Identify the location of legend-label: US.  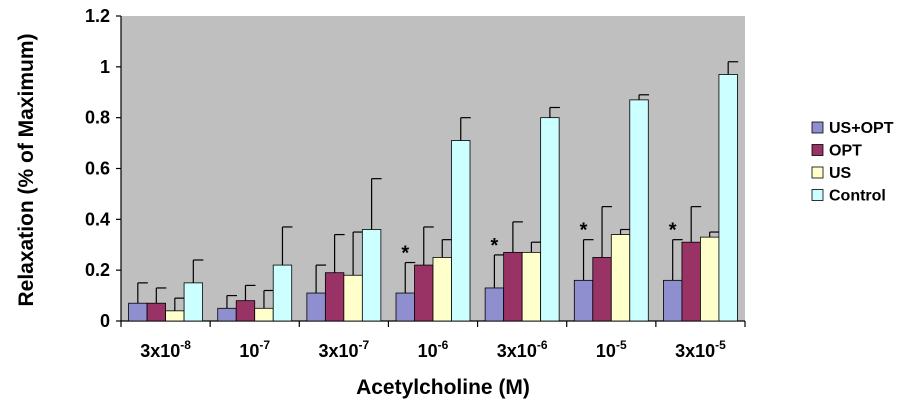
(840, 173).